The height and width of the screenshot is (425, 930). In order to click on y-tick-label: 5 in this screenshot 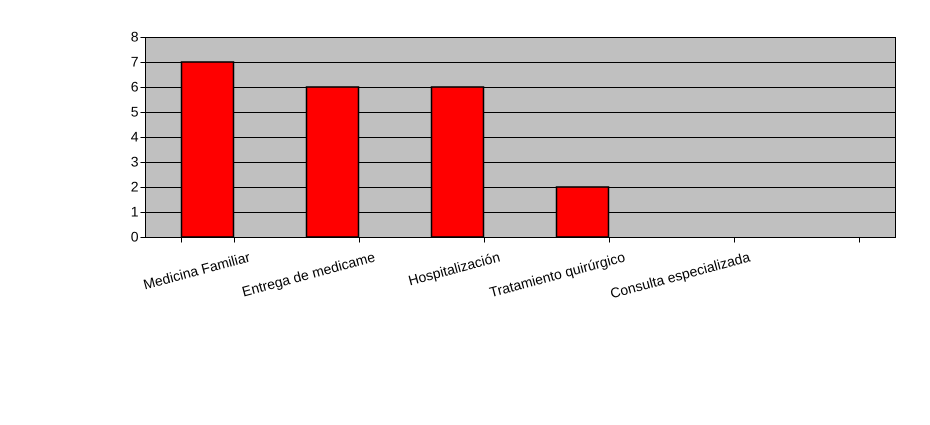, I will do `click(134, 112)`.